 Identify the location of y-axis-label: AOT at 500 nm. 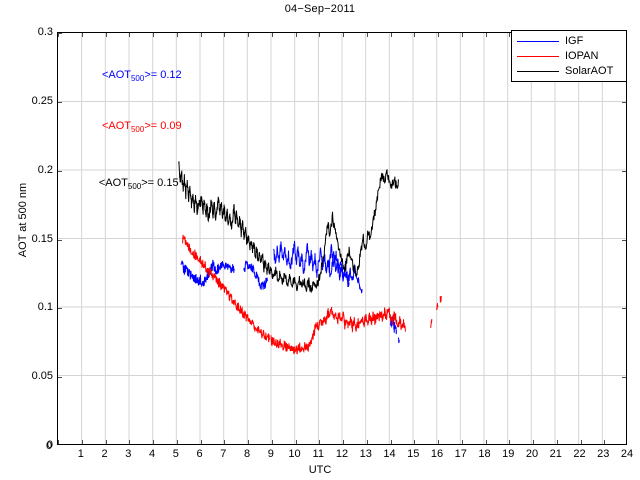
(23, 220).